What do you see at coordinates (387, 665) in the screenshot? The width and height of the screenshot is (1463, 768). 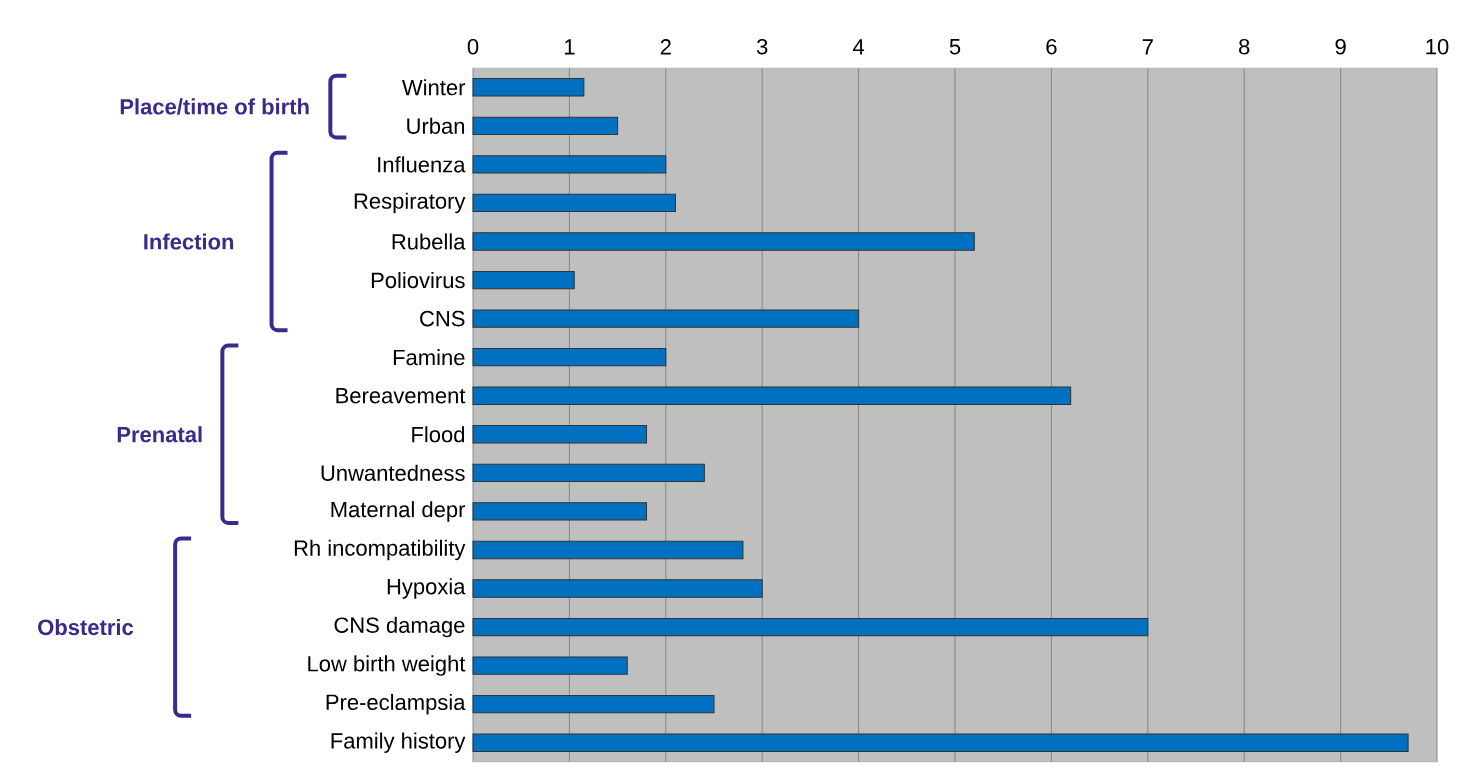 I see `y-tick-label: Low birth weight` at bounding box center [387, 665].